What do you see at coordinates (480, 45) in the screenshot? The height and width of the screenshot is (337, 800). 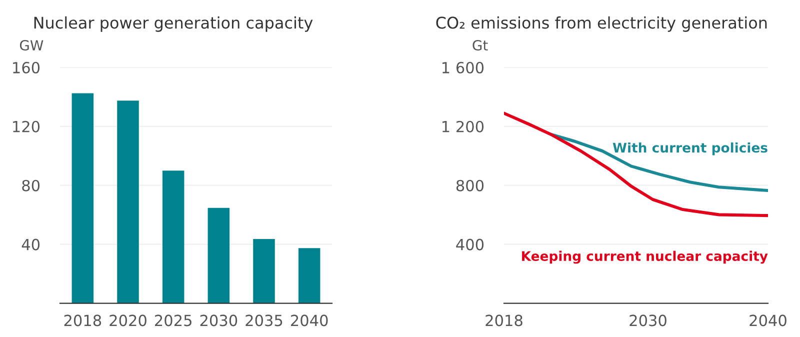 I see `y-axis-title: Gt` at bounding box center [480, 45].